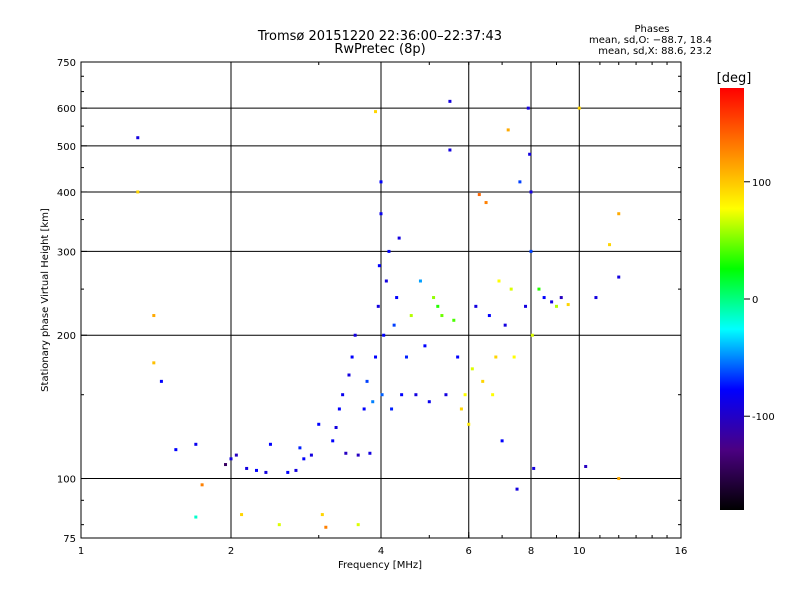 The image size is (800, 600). I want to click on colorbar-ticks: 100 0 -100, so click(759, 300).